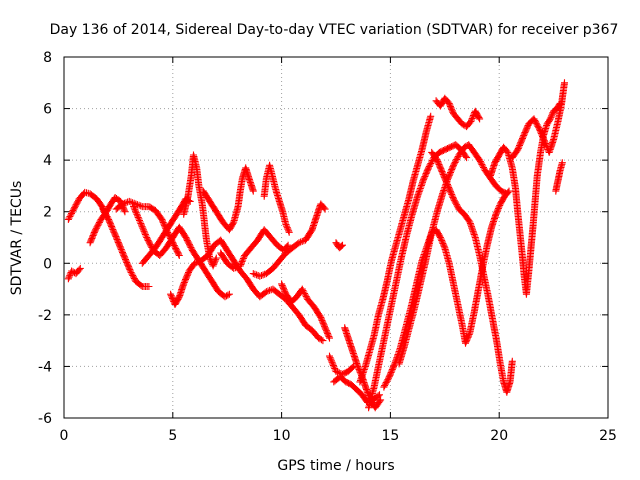 This screenshot has width=640, height=480. I want to click on x-tick-label: 5, so click(172, 436).